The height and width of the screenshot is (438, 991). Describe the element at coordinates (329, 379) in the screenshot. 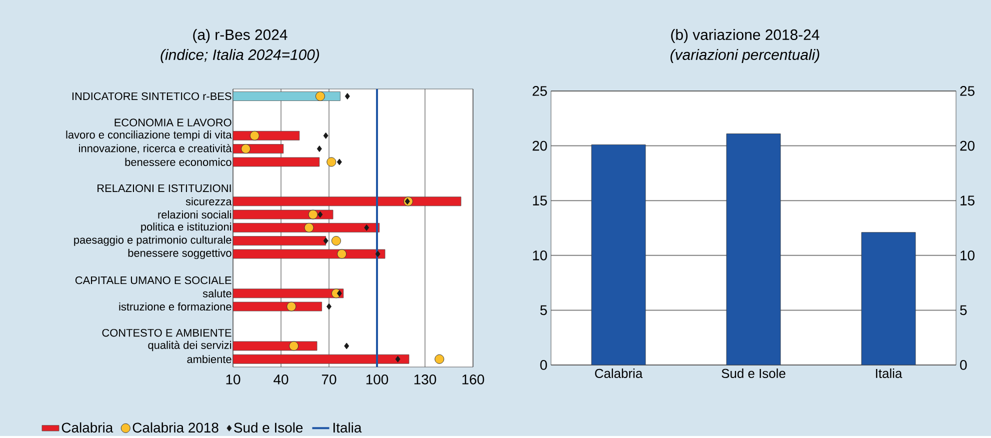

I see `x-tick-label: 70` at that location.